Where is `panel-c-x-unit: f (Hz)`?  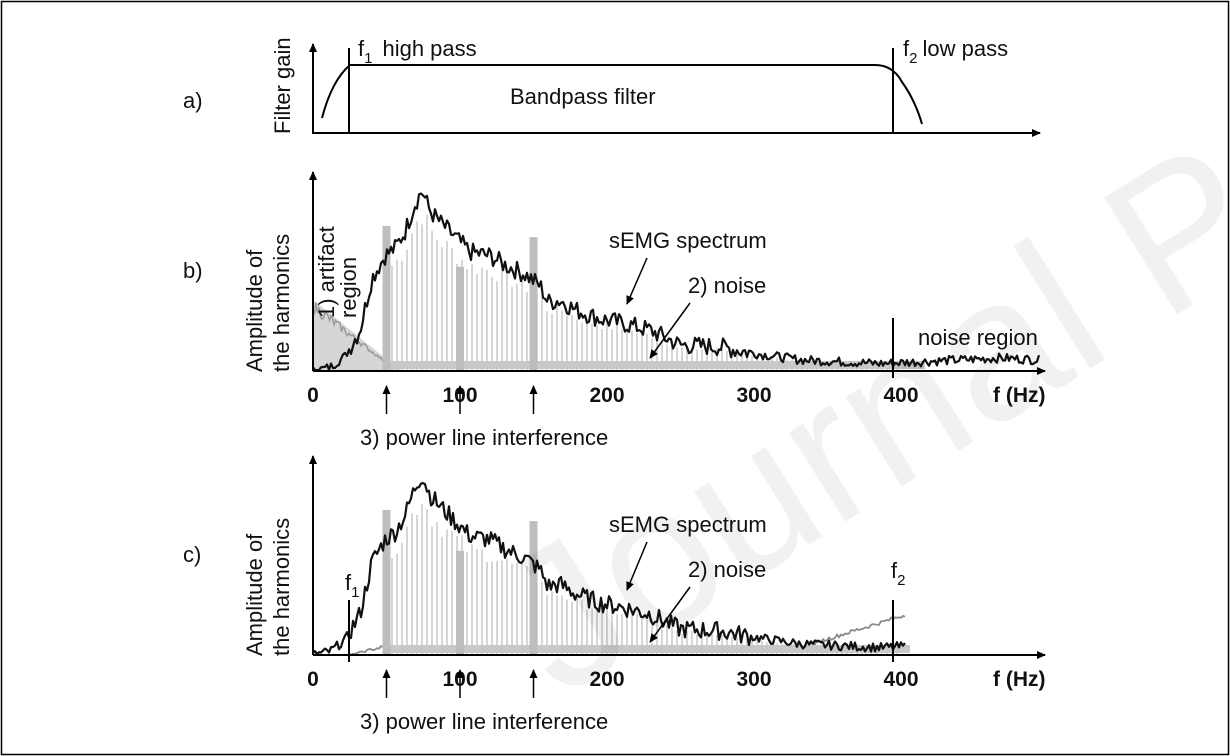
panel-c-x-unit: f (Hz) is located at coordinates (1019, 679).